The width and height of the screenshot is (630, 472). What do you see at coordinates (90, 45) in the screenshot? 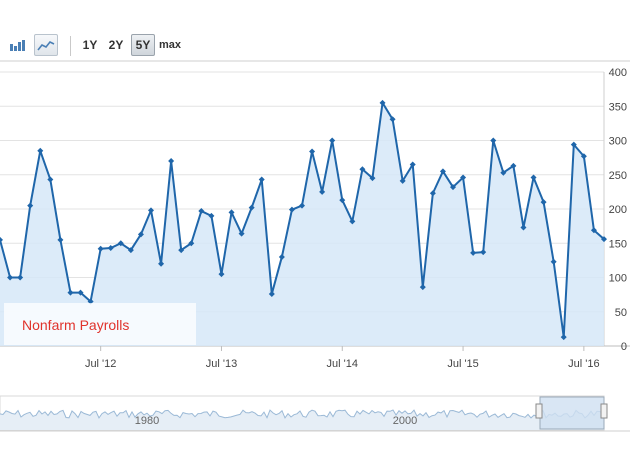
I see `range-1y-button: 1Y` at bounding box center [90, 45].